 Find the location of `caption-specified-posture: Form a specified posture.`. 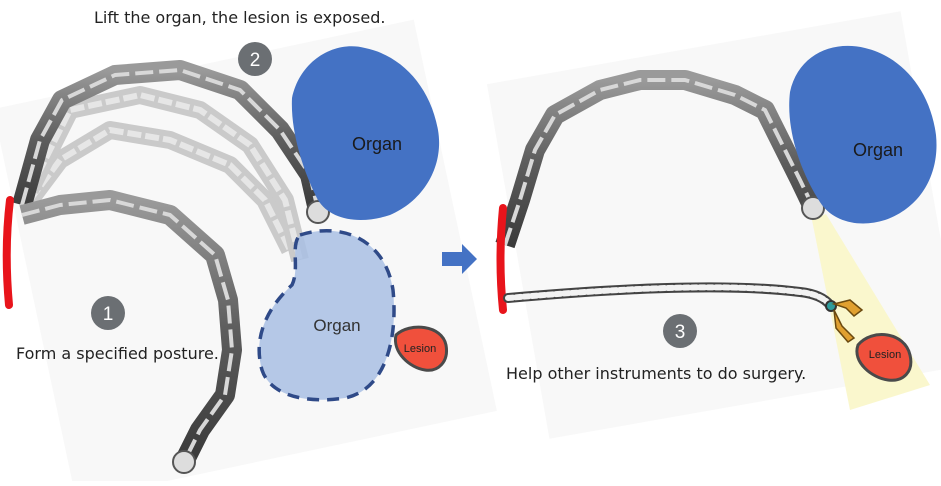

caption-specified-posture: Form a specified posture. is located at coordinates (117, 353).